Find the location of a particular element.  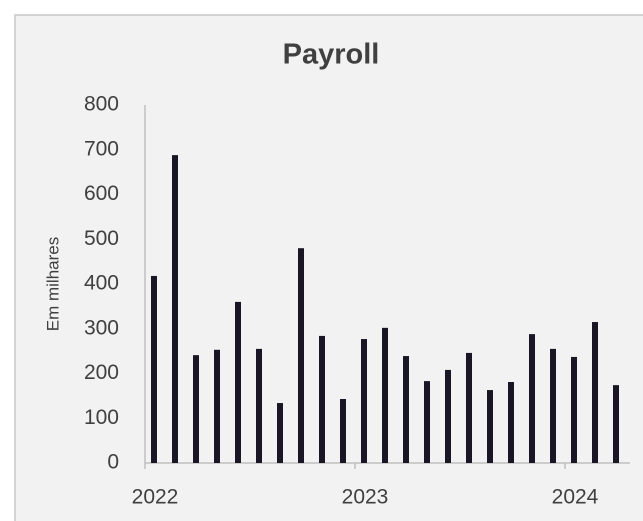

x-tick-label: 2023 is located at coordinates (365, 497).